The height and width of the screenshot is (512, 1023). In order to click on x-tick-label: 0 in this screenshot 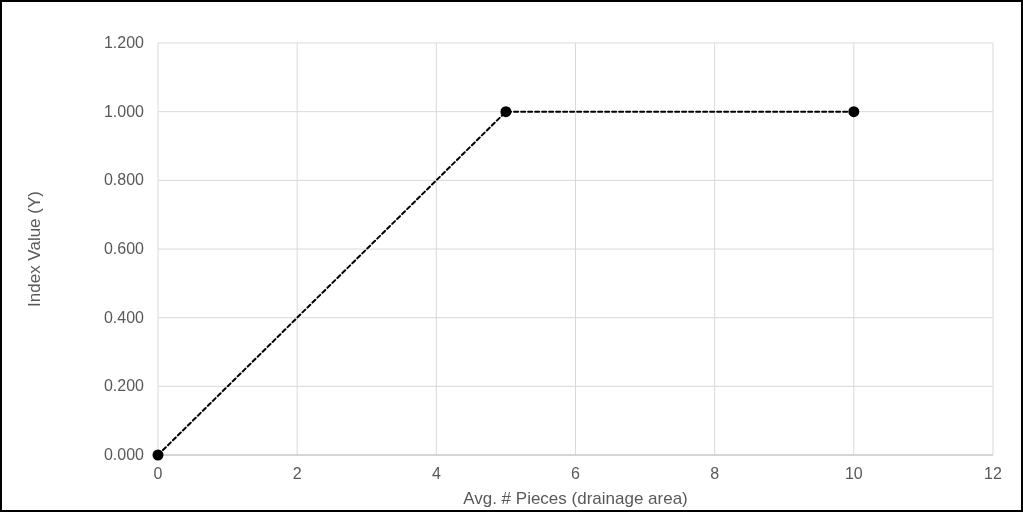, I will do `click(158, 473)`.